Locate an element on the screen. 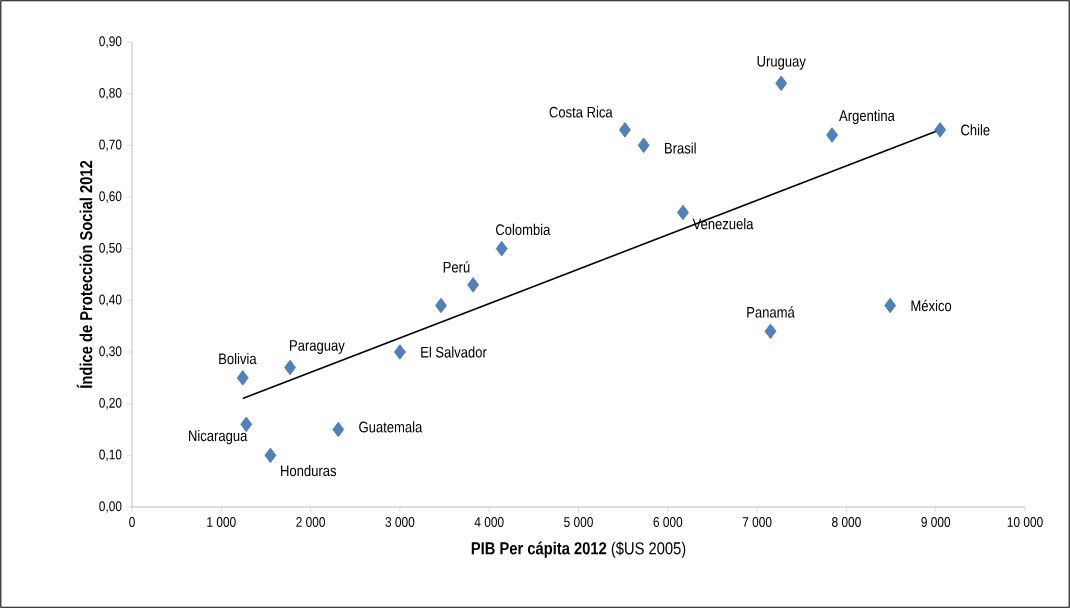  x-tick-label: 7 000 is located at coordinates (757, 522).